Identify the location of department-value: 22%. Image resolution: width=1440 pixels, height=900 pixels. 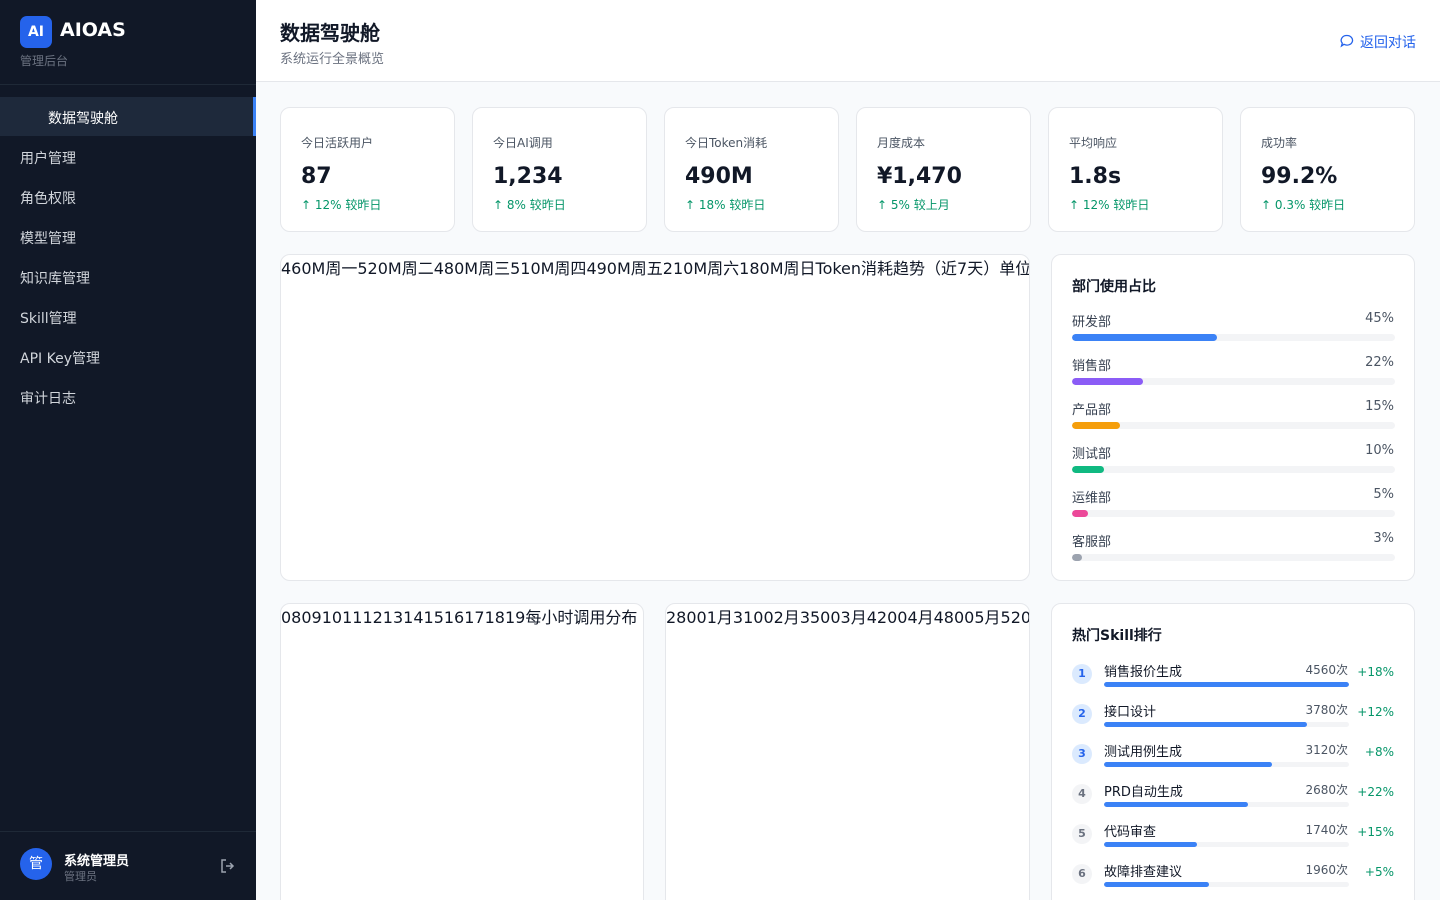
(1379, 362).